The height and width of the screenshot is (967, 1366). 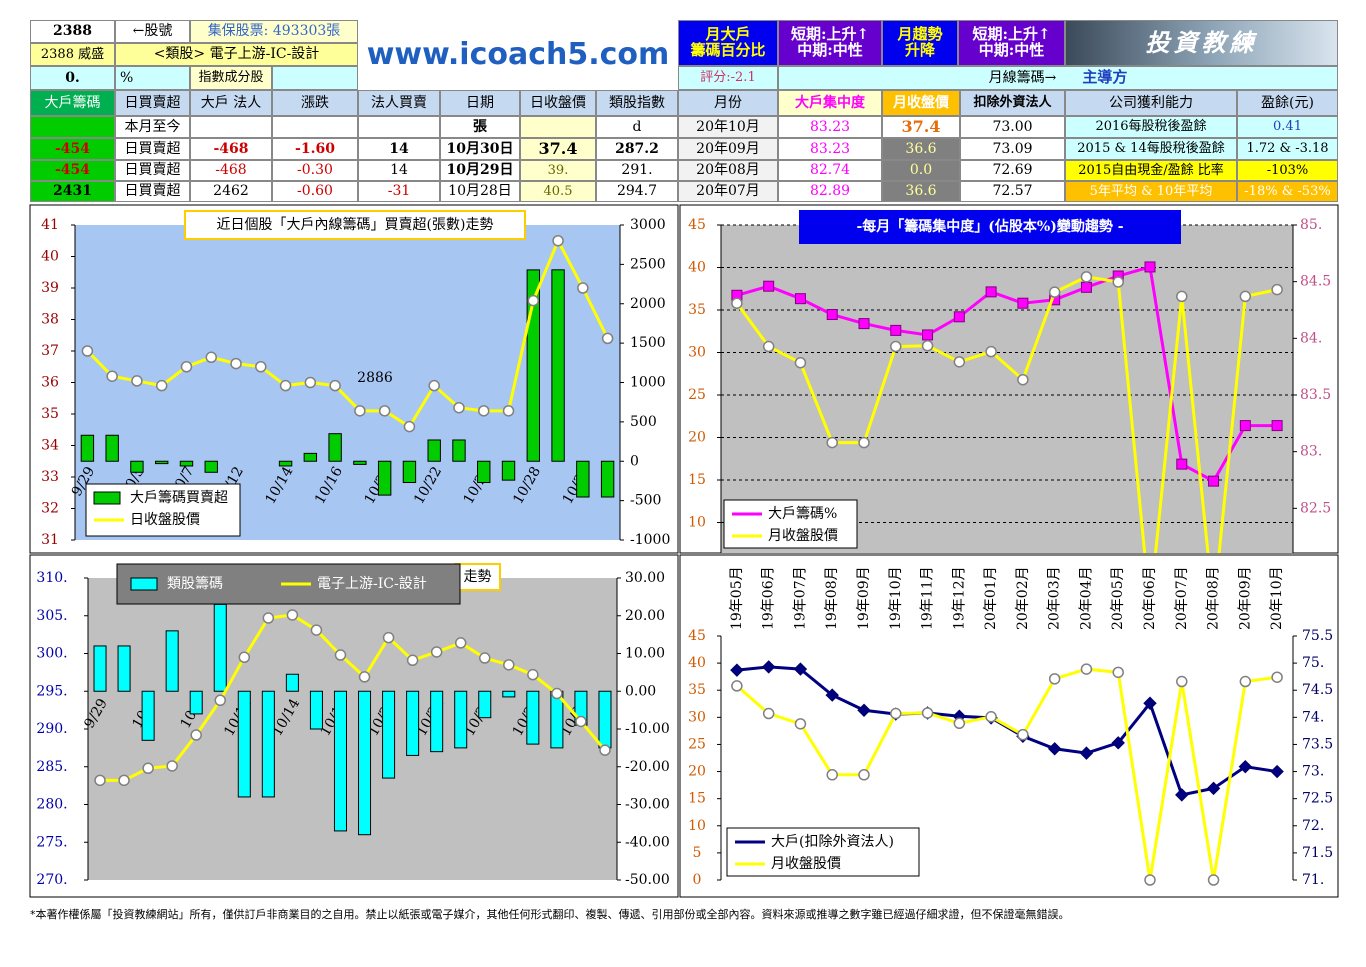 I want to click on table-cell: 10月29日, so click(x=480, y=170).